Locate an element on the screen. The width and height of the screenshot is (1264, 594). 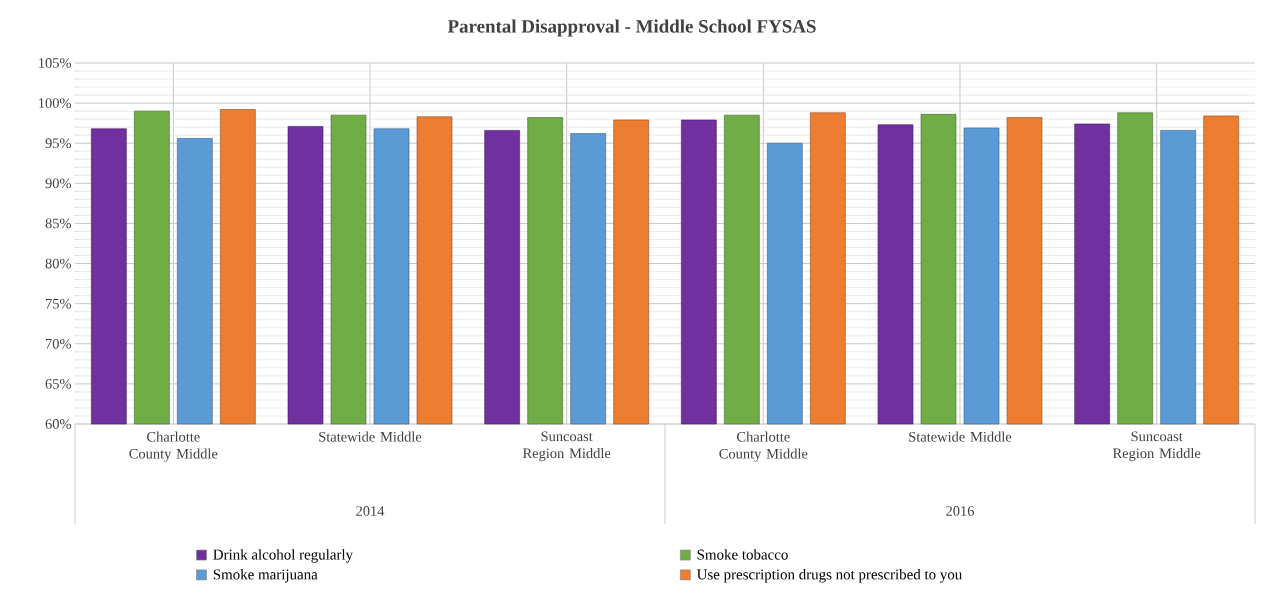
y-tick-label: 85% is located at coordinates (58, 223).